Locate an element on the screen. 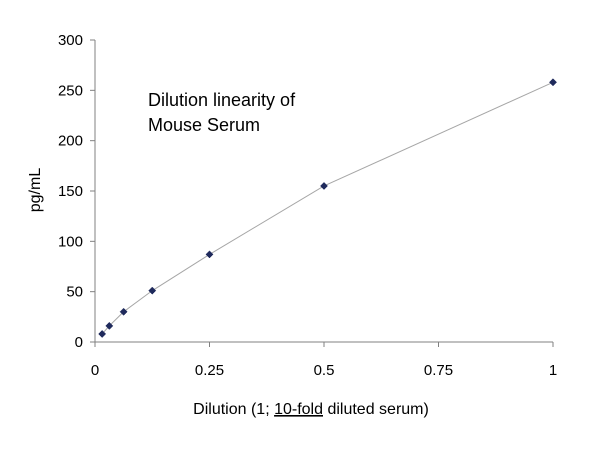 Image resolution: width=600 pixels, height=455 pixels. y-axis: 0 50 100 150 200 250 300 is located at coordinates (76, 191).